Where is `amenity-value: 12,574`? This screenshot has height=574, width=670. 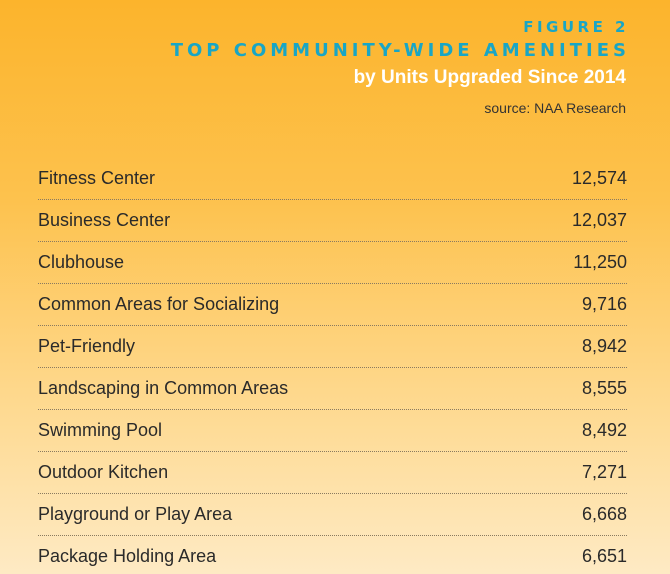
amenity-value: 12,574 is located at coordinates (599, 178).